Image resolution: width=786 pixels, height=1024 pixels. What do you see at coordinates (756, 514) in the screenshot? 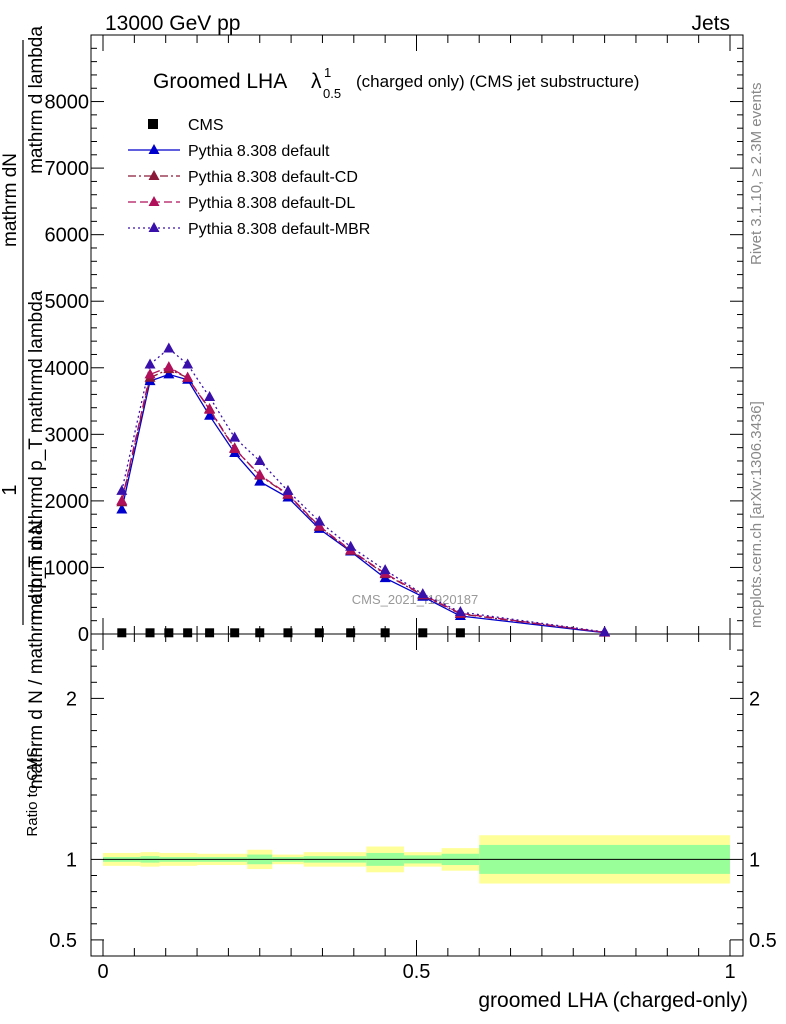
I see `mcplots-label: mcplots.cern.ch [arXiv:1306.3436]` at bounding box center [756, 514].